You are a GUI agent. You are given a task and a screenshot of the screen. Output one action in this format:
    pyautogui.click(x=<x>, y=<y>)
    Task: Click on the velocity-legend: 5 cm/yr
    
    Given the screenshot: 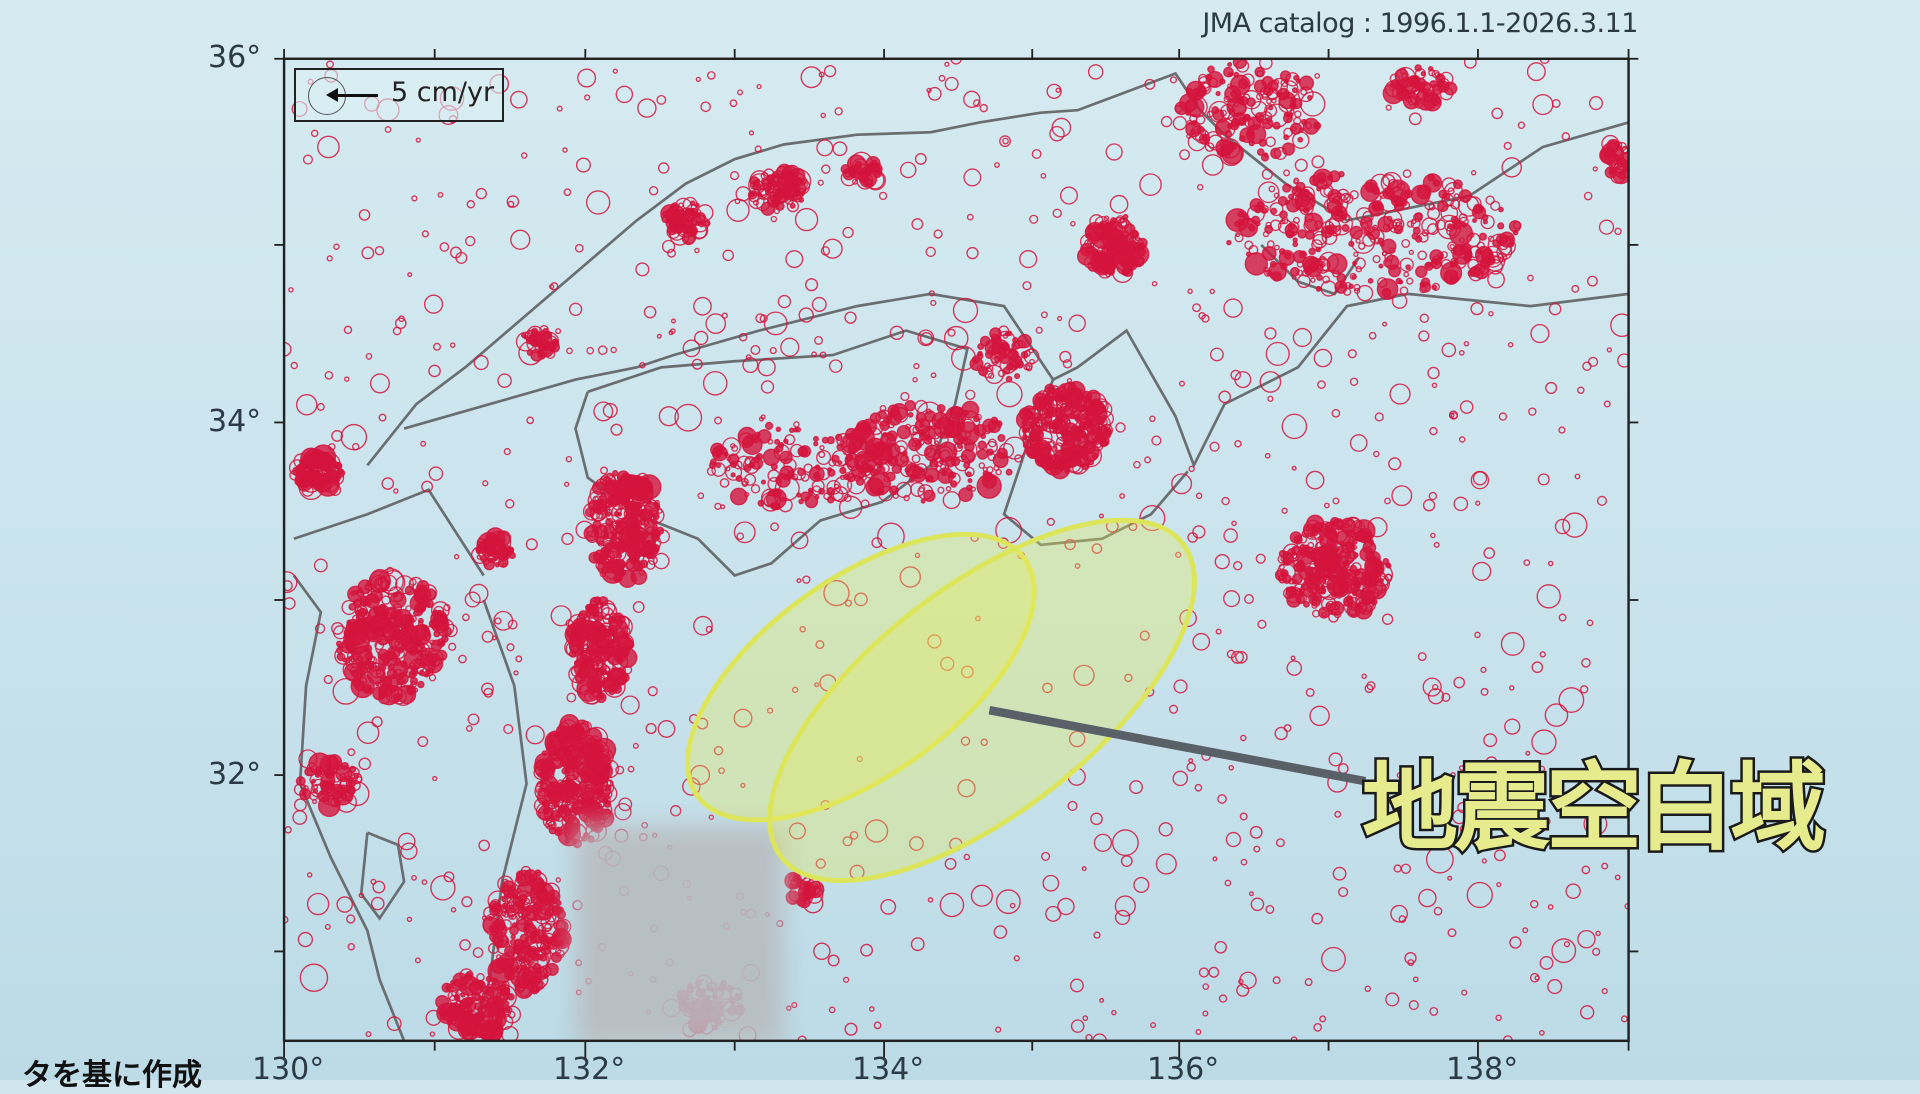 What is the action you would take?
    pyautogui.click(x=399, y=95)
    